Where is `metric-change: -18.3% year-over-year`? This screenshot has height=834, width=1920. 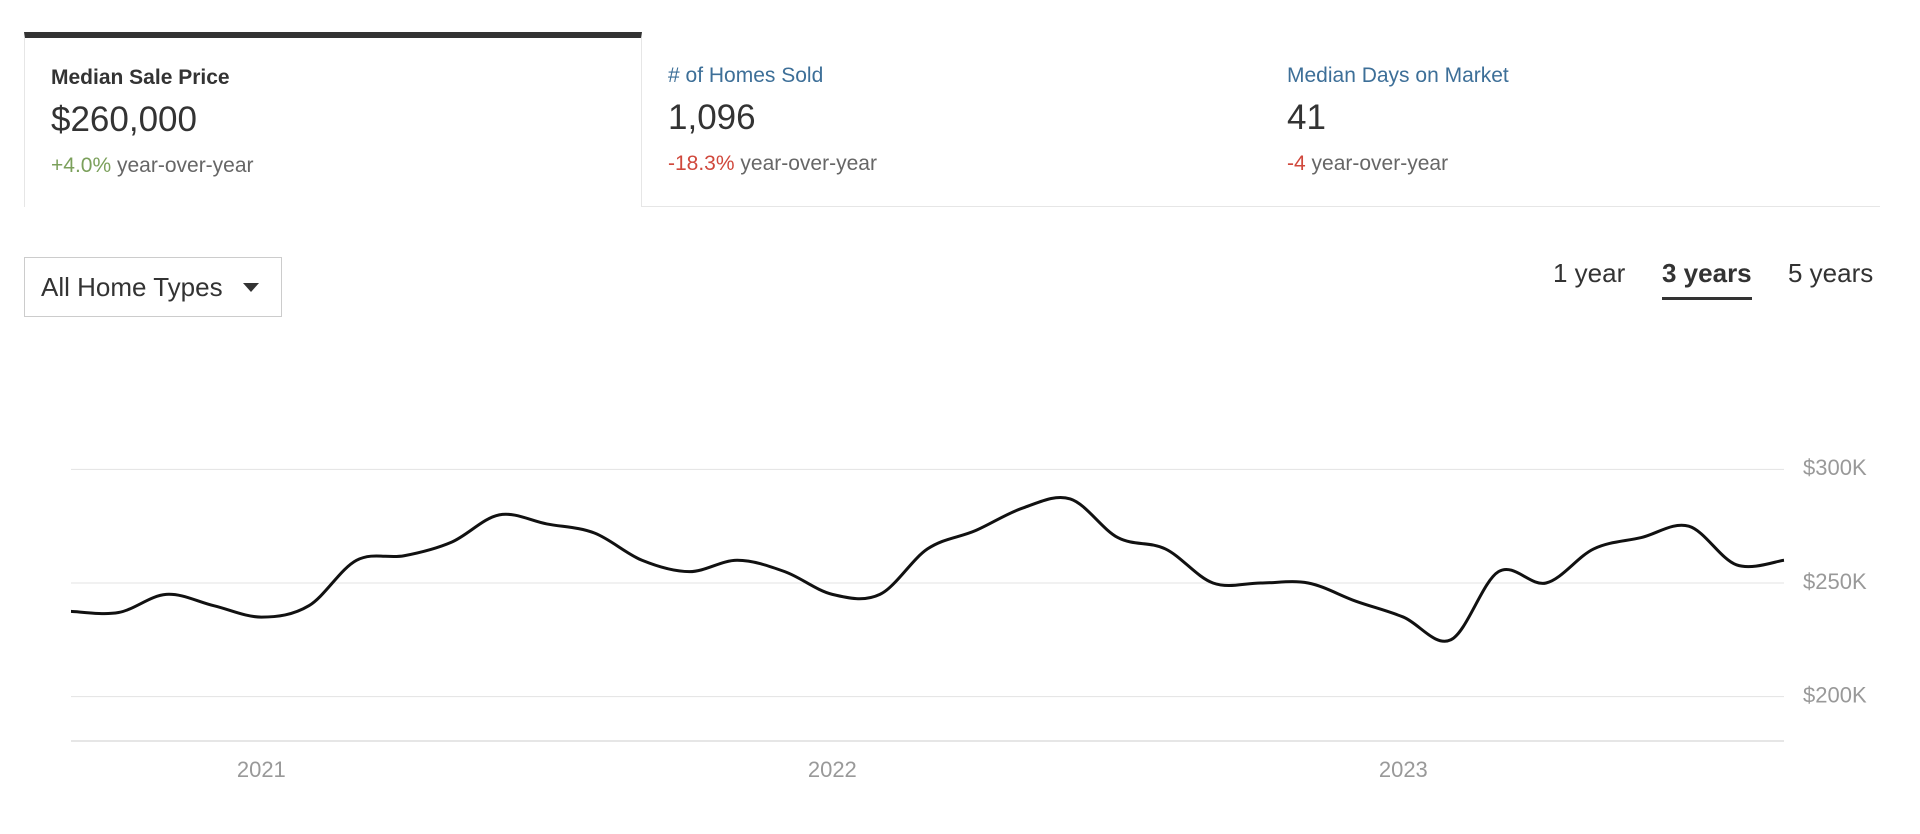
metric-change: -18.3% year-over-year is located at coordinates (772, 164).